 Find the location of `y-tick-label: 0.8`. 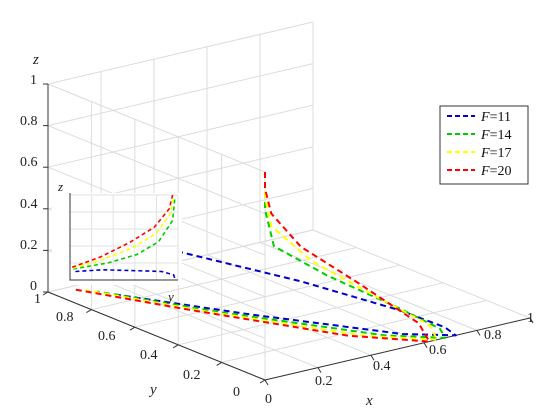

y-tick-label: 0.8 is located at coordinates (65, 317).